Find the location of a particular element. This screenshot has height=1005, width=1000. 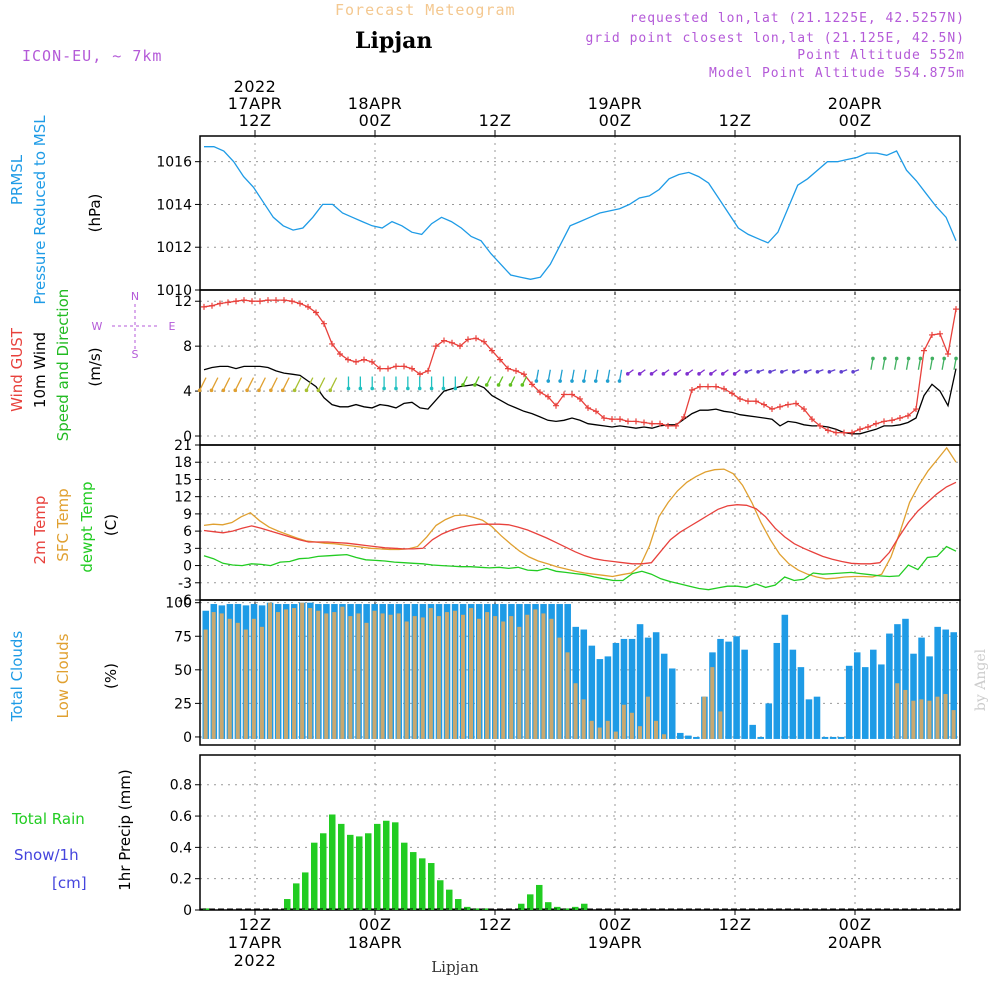

temp-units: (C) is located at coordinates (111, 525).